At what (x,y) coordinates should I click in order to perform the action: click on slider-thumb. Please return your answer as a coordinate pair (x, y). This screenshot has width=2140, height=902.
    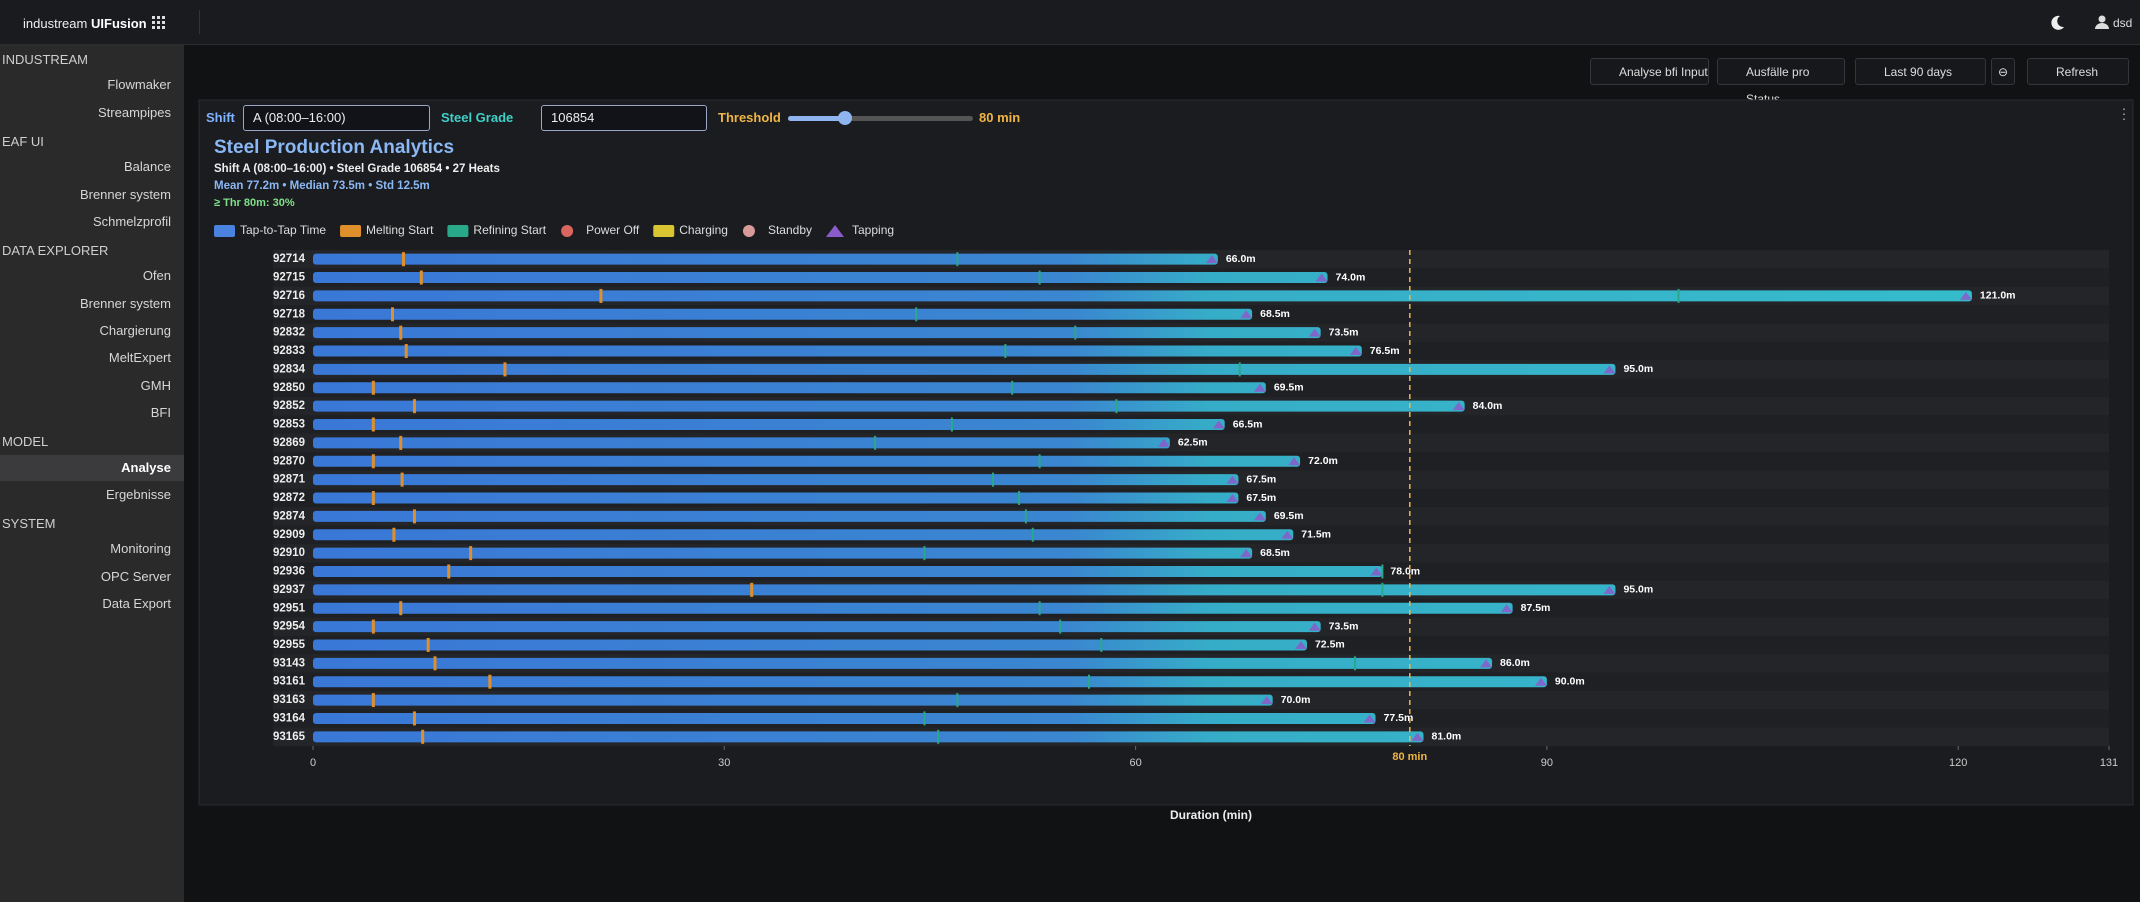
    Looking at the image, I should click on (845, 118).